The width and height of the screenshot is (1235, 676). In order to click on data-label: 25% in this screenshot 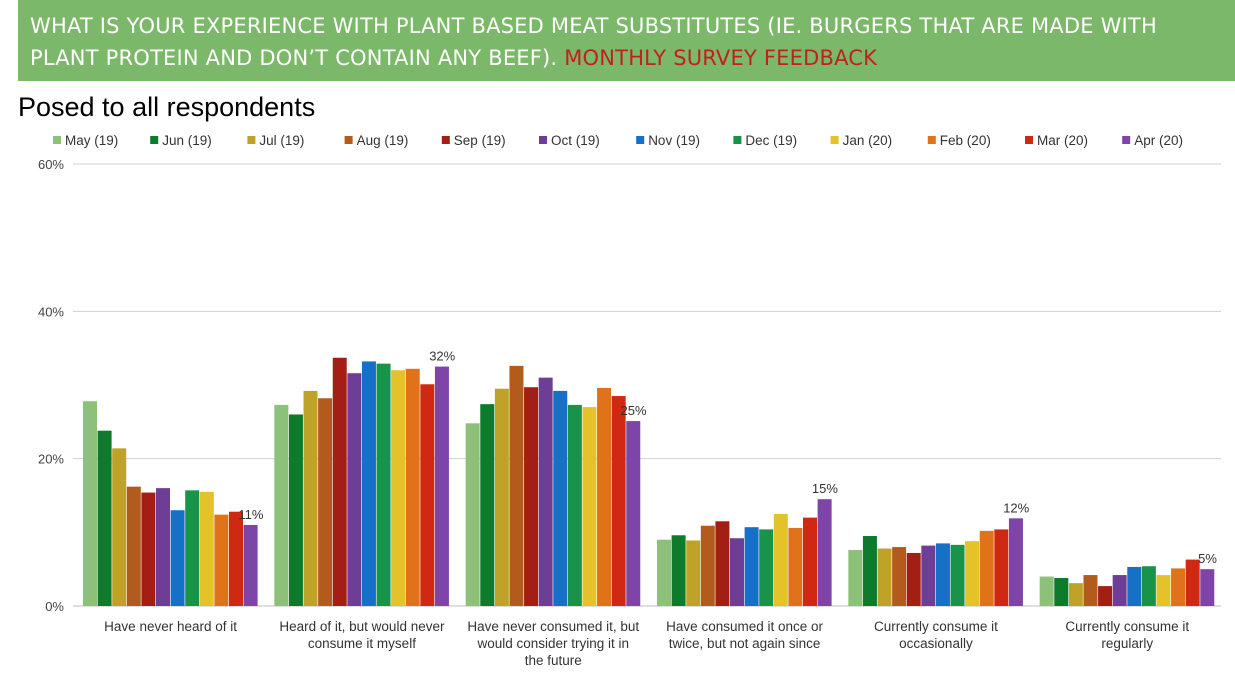, I will do `click(634, 410)`.